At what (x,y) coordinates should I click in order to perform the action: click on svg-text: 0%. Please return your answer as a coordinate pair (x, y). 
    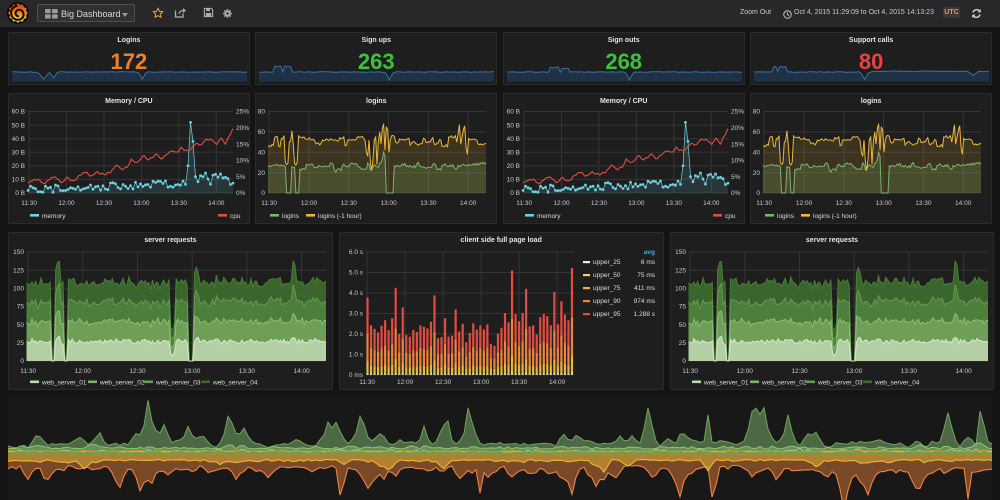
    Looking at the image, I should click on (736, 193).